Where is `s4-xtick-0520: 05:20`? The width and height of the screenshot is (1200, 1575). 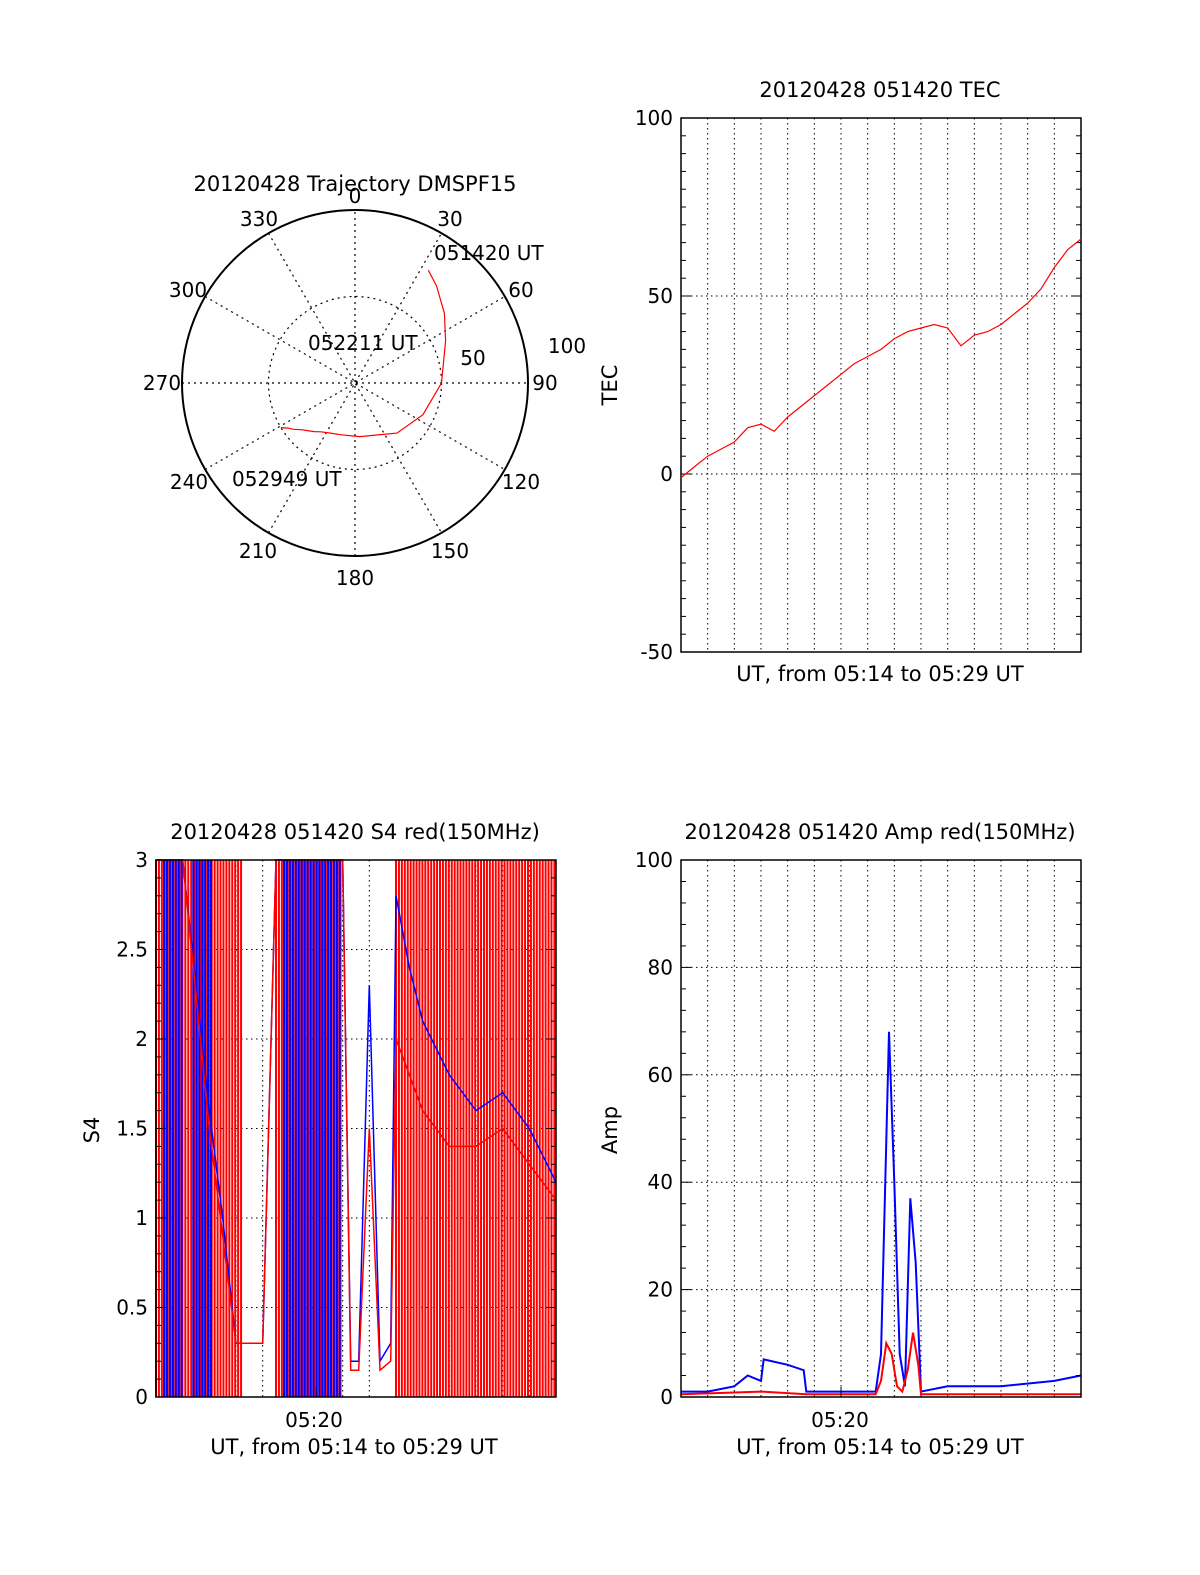 s4-xtick-0520: 05:20 is located at coordinates (314, 1420).